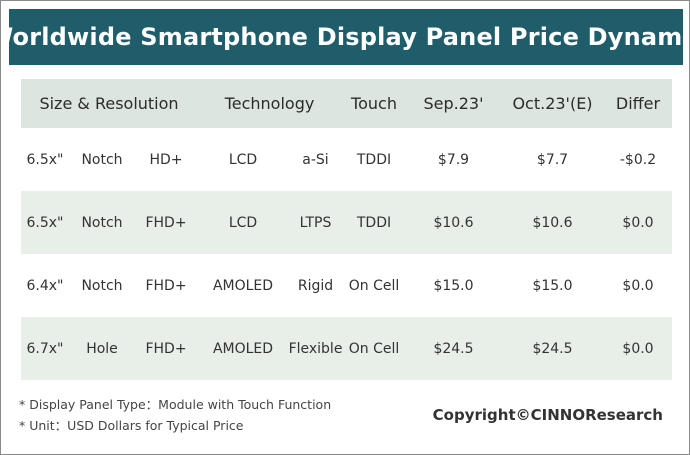 The width and height of the screenshot is (690, 455). Describe the element at coordinates (453, 348) in the screenshot. I see `cell-sep23: $24.5` at that location.